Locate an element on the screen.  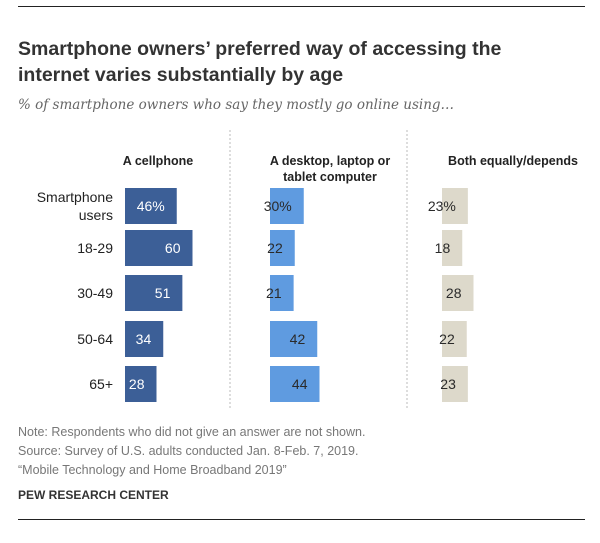
org-name: PEW RESEARCH CENTER is located at coordinates (93, 495).